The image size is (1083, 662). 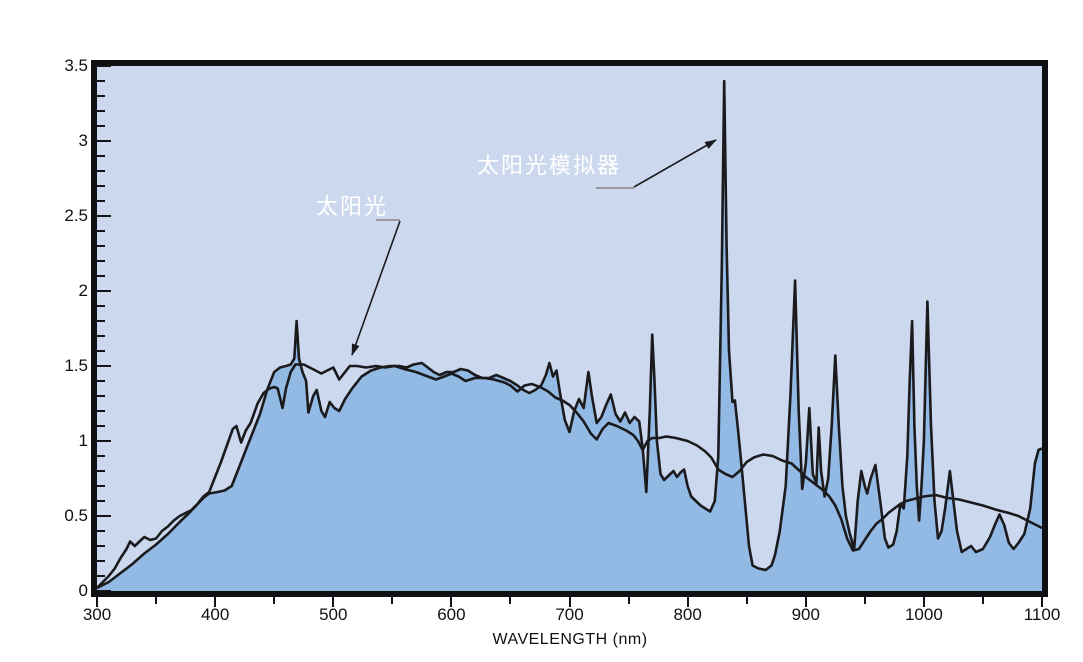 I want to click on x-axis-tick-label: 1100, so click(x=1042, y=614).